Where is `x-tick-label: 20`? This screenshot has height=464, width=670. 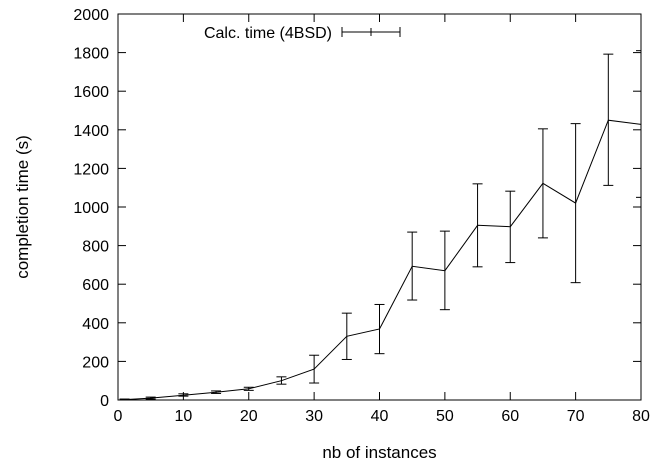 x-tick-label: 20 is located at coordinates (249, 416).